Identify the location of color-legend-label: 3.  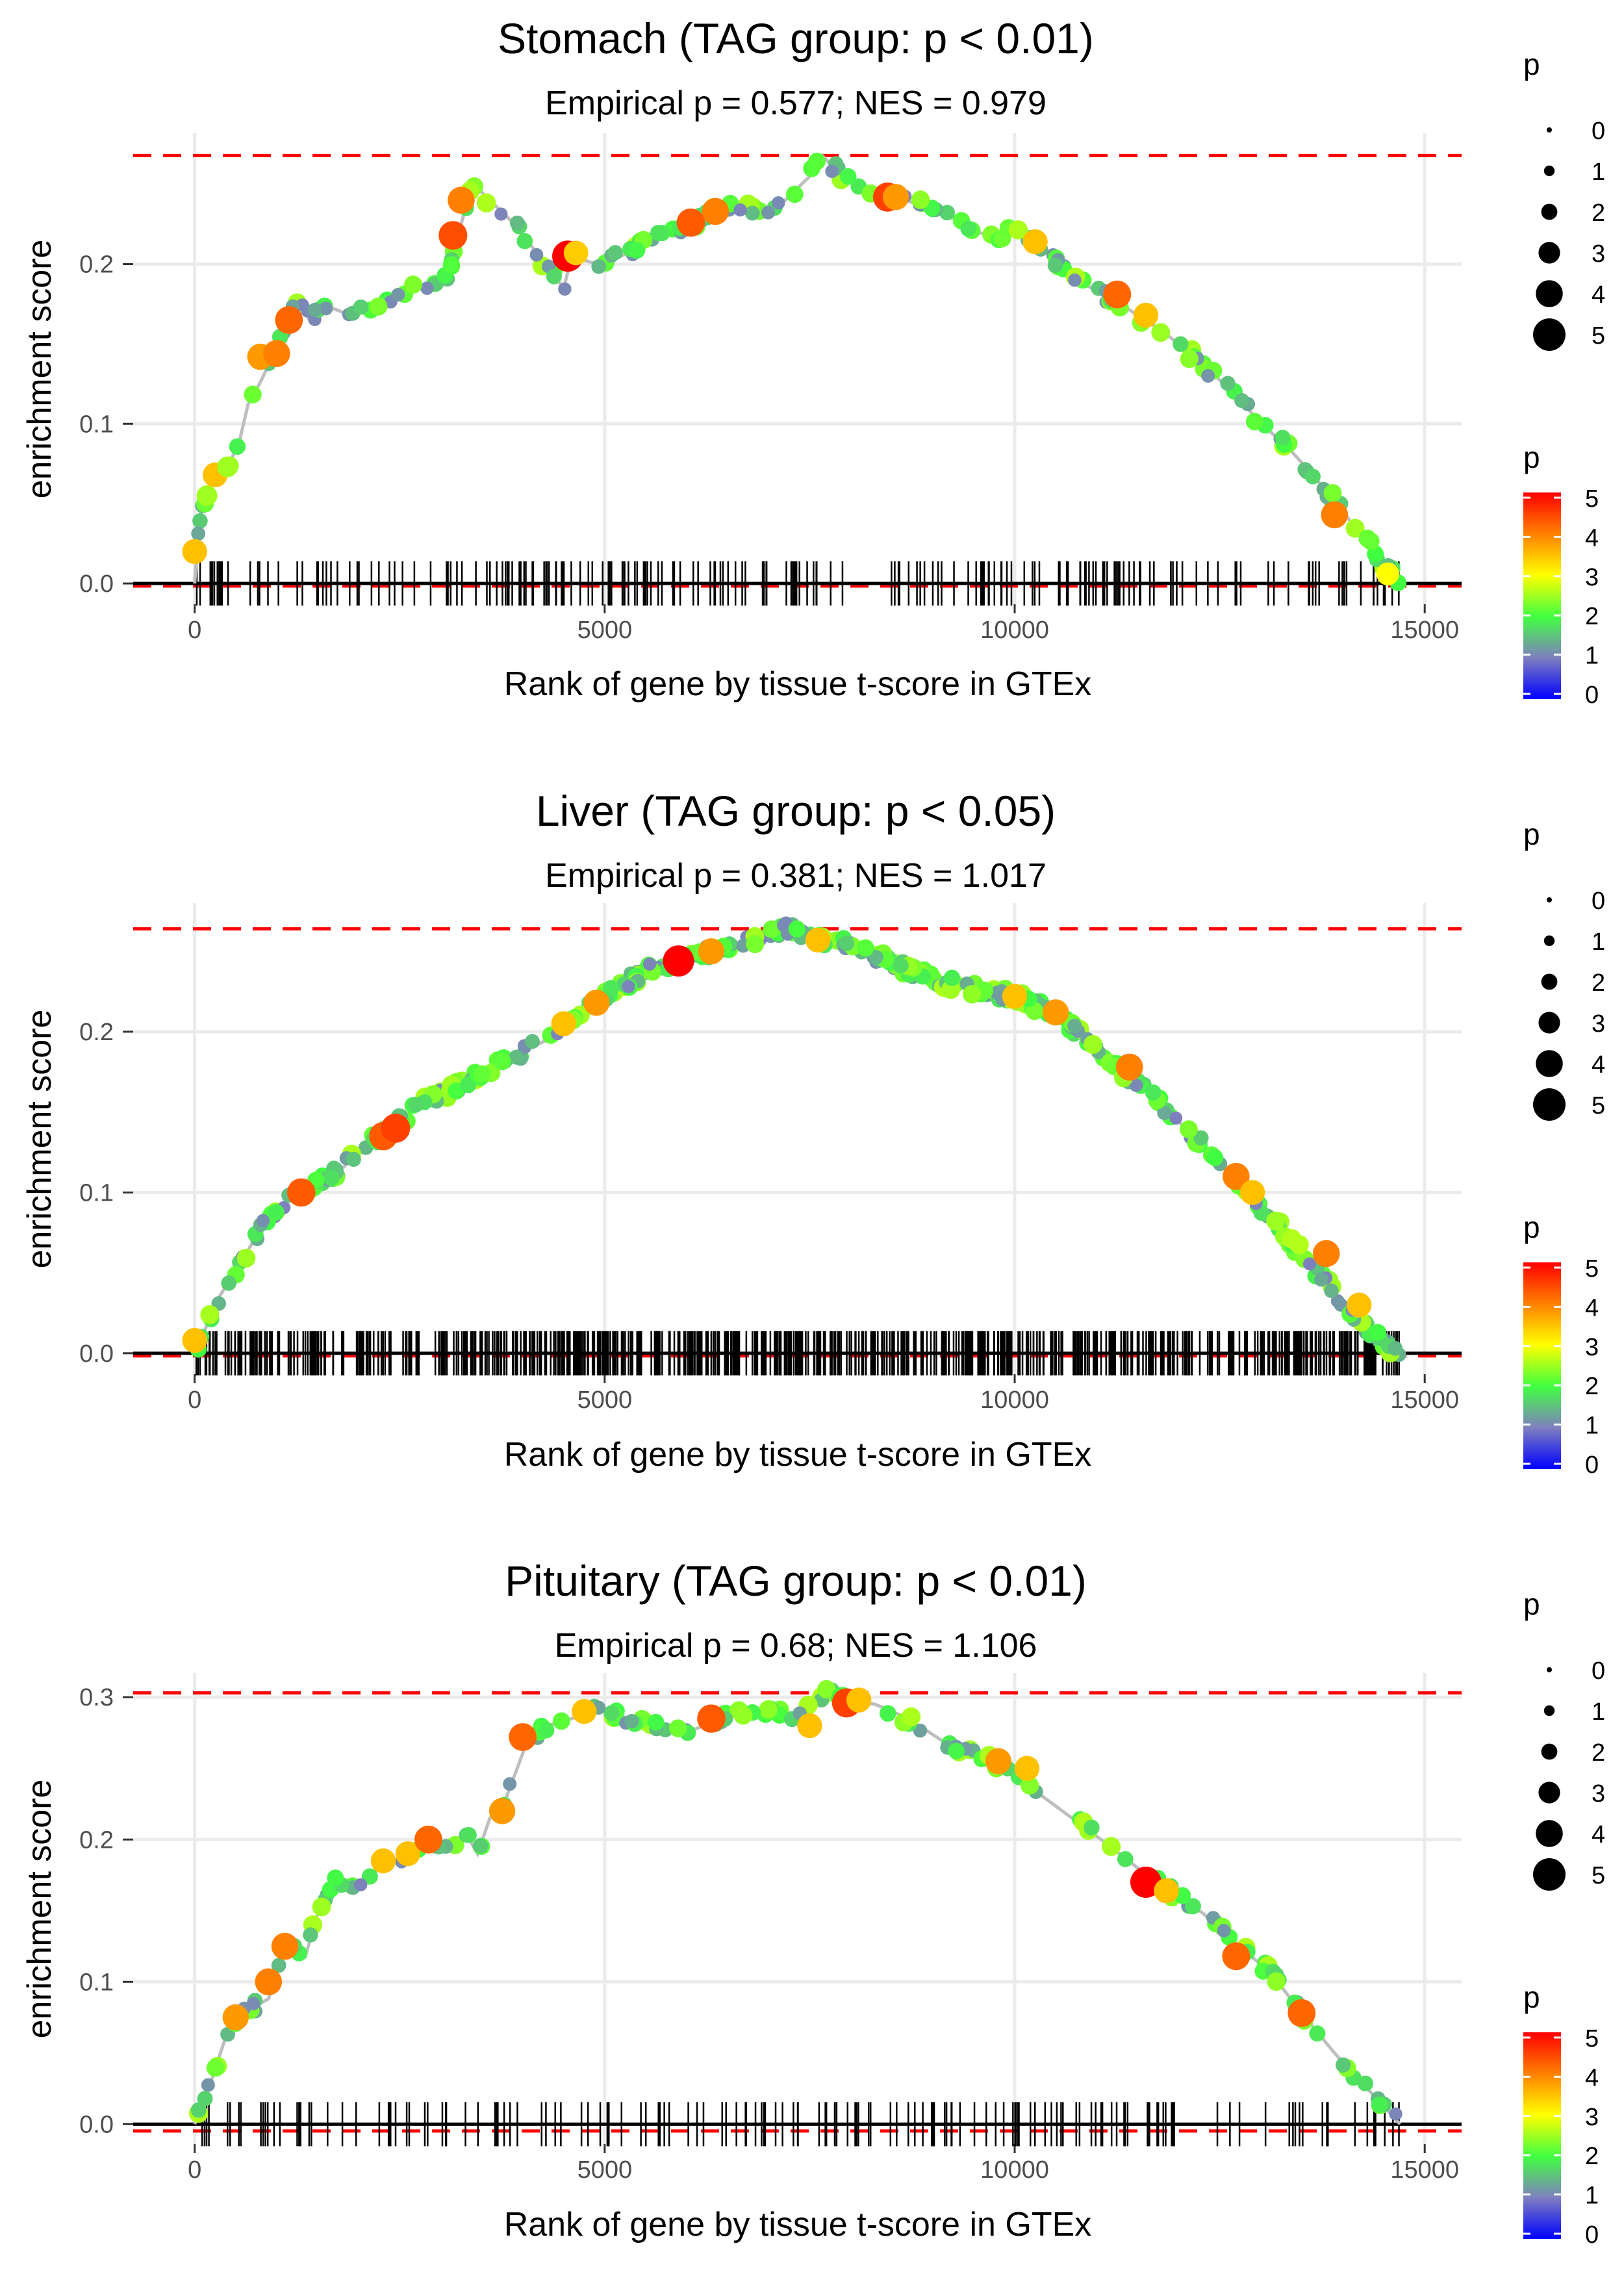
(1592, 2117).